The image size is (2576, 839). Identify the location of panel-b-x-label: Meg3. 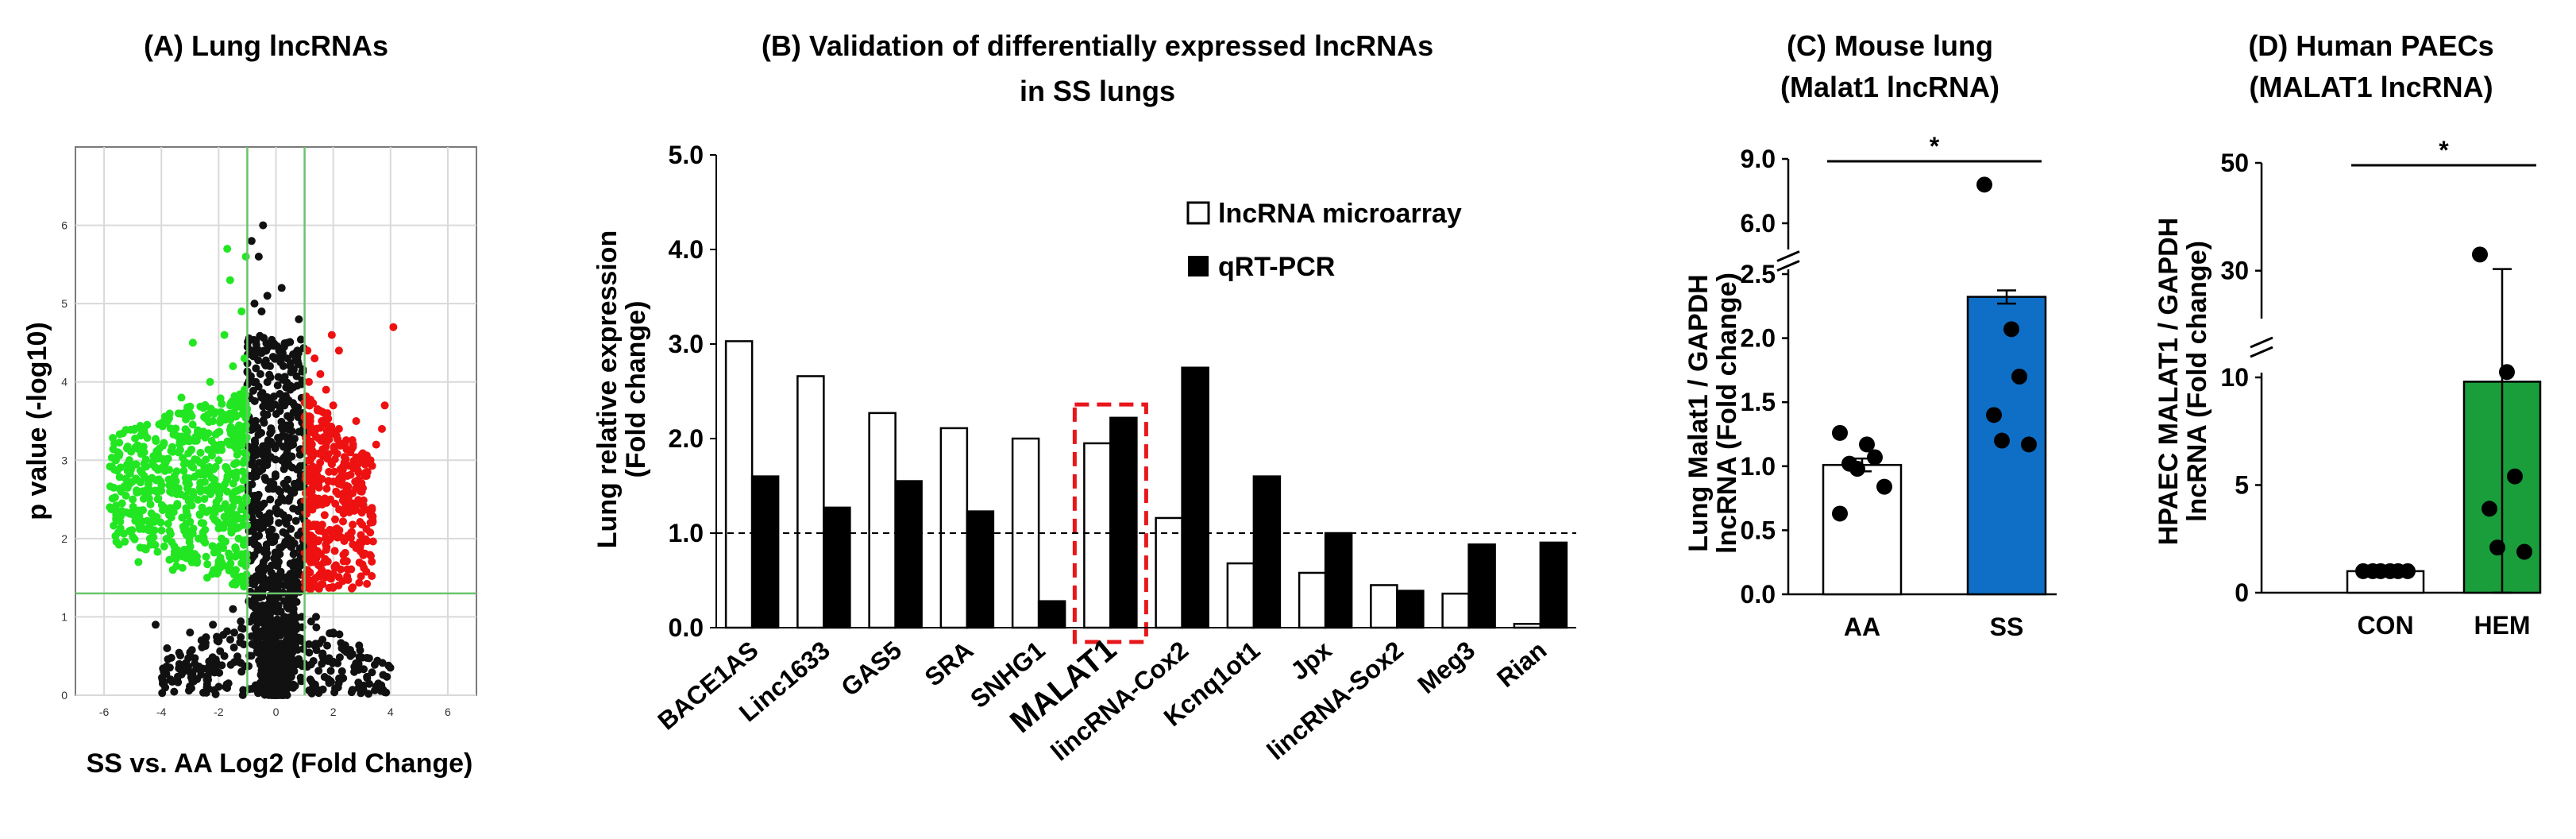
(1446, 667).